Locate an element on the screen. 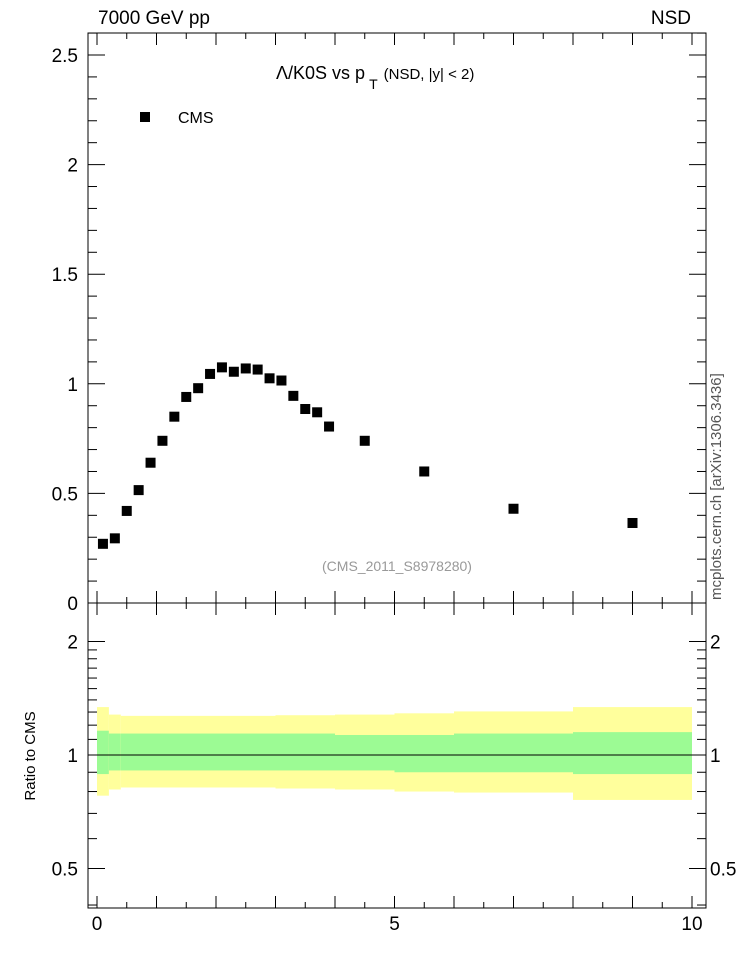  legend-label: CMS is located at coordinates (196, 118).